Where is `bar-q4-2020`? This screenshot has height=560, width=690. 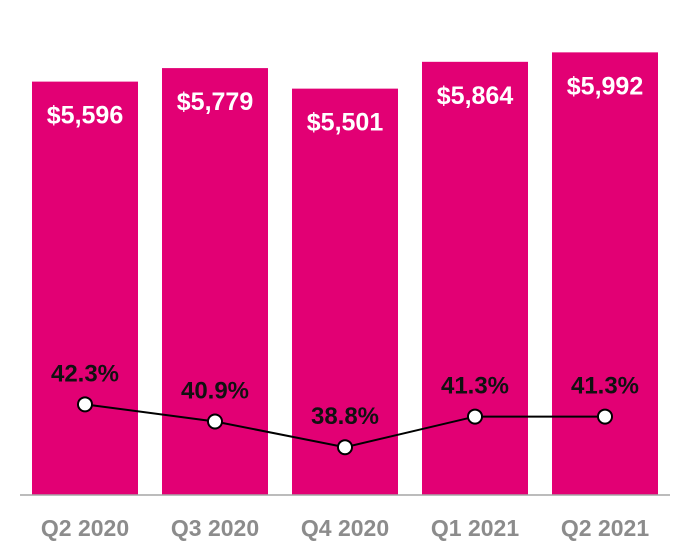
bar-q4-2020 is located at coordinates (345, 291).